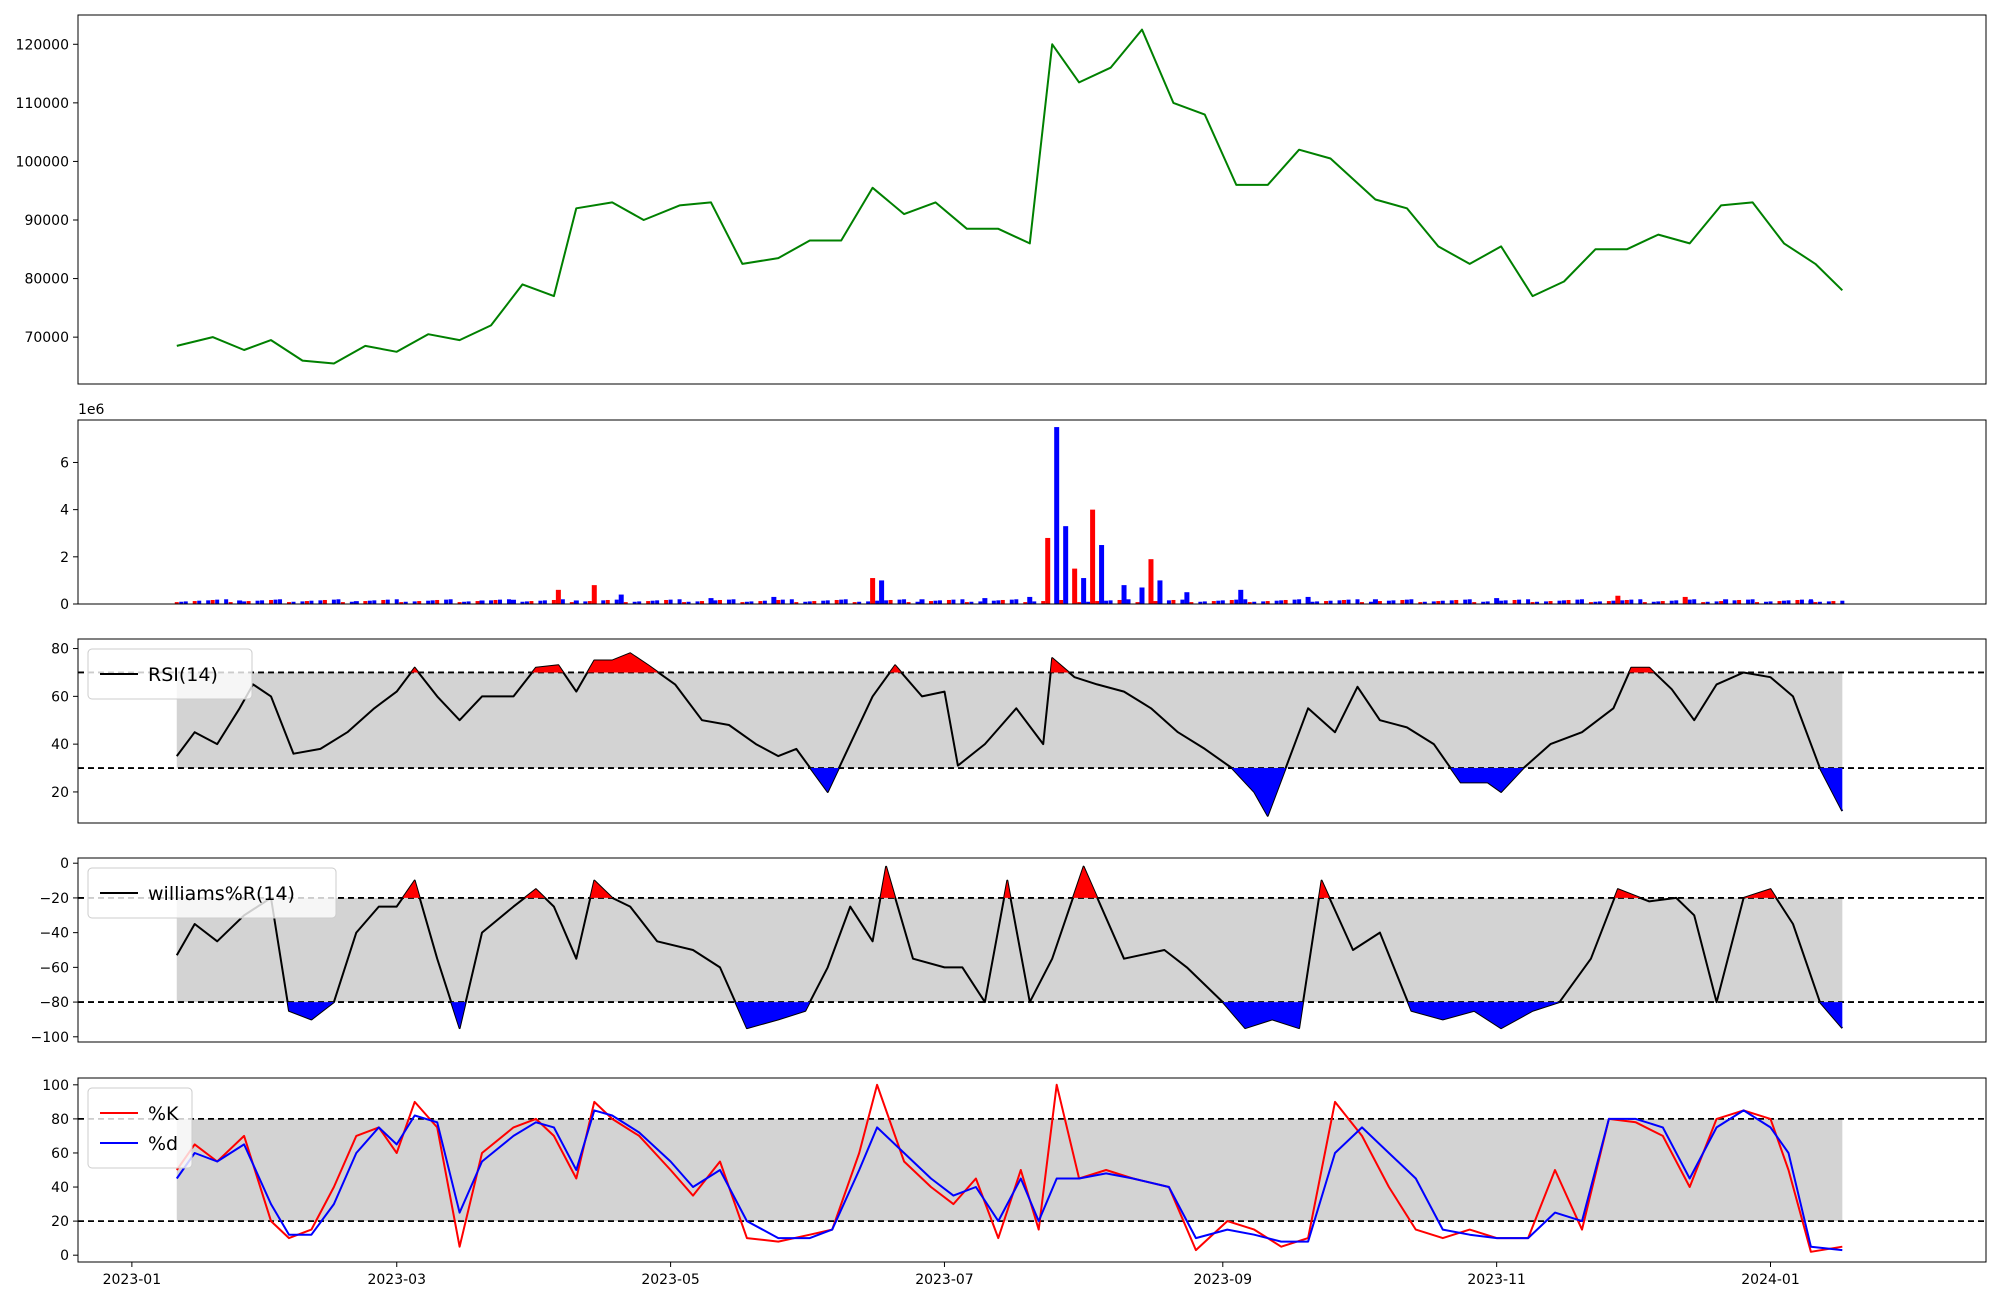  What do you see at coordinates (55, 1086) in the screenshot?
I see `y-tick-label: 100` at bounding box center [55, 1086].